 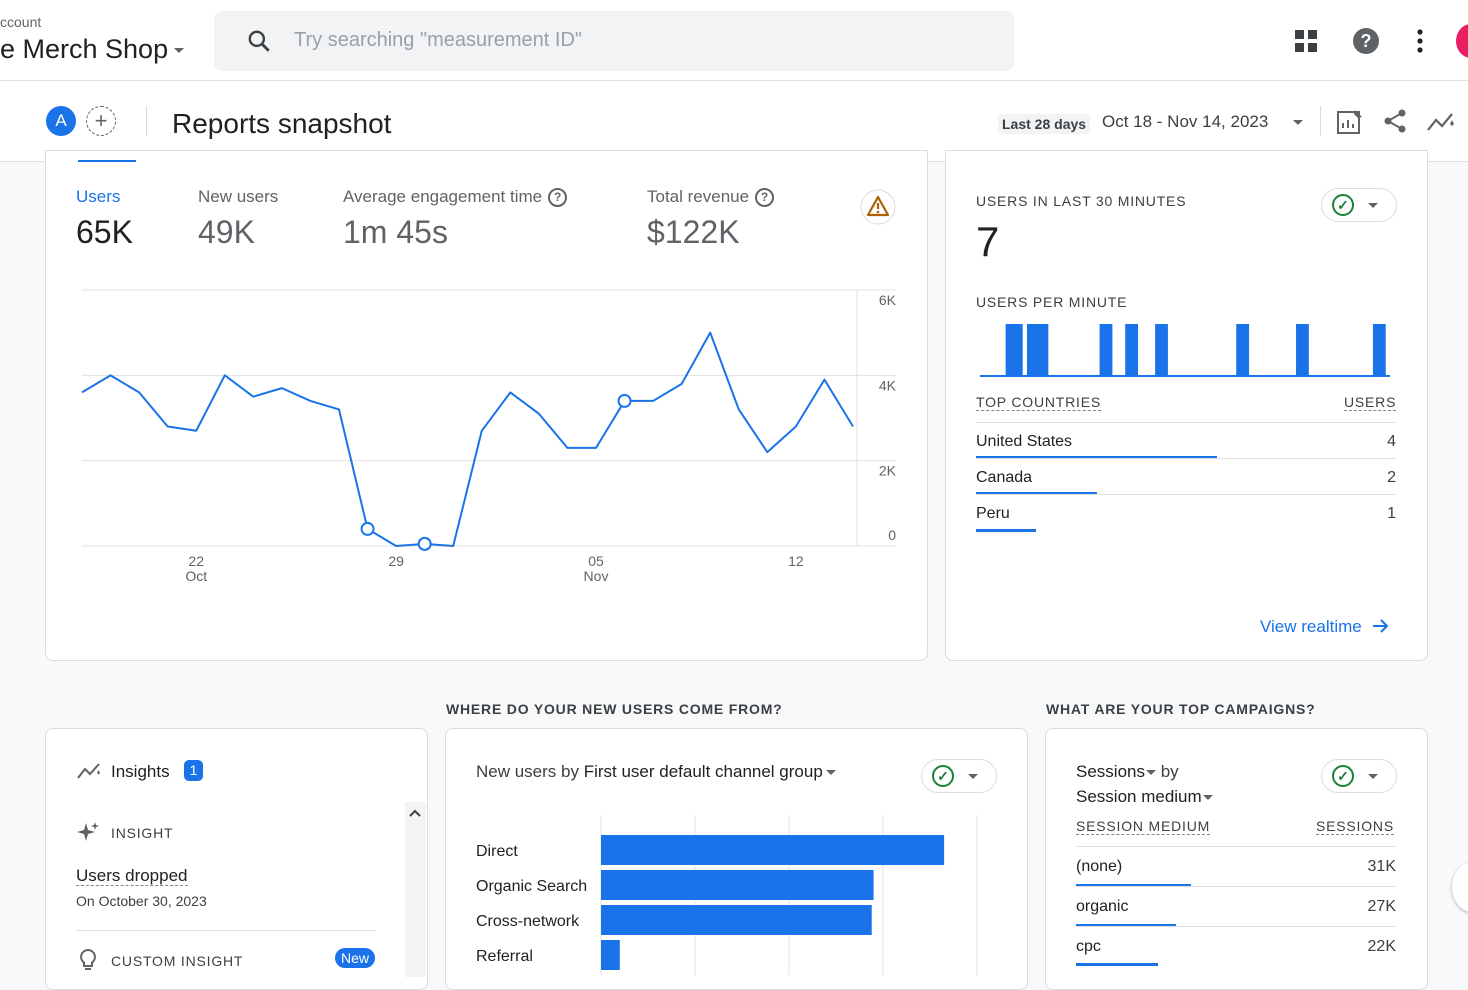 I want to click on sparkle-icon, so click(x=88, y=831).